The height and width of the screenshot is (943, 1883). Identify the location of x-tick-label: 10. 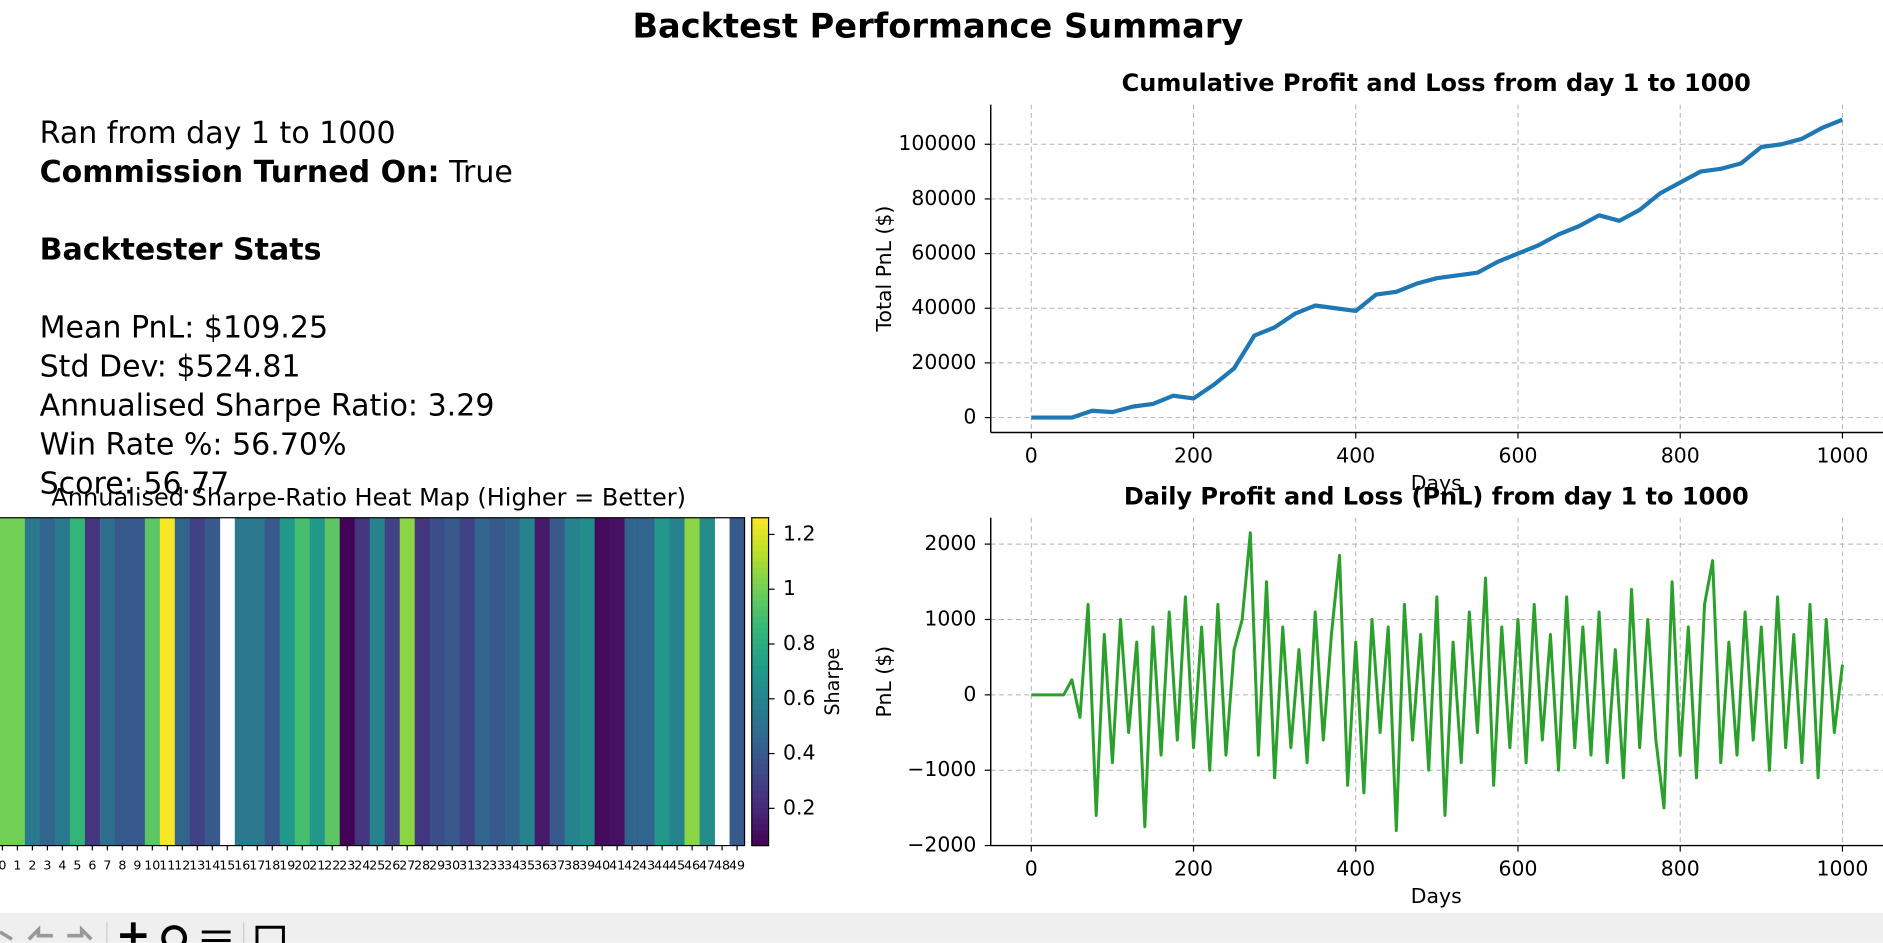
(152, 864).